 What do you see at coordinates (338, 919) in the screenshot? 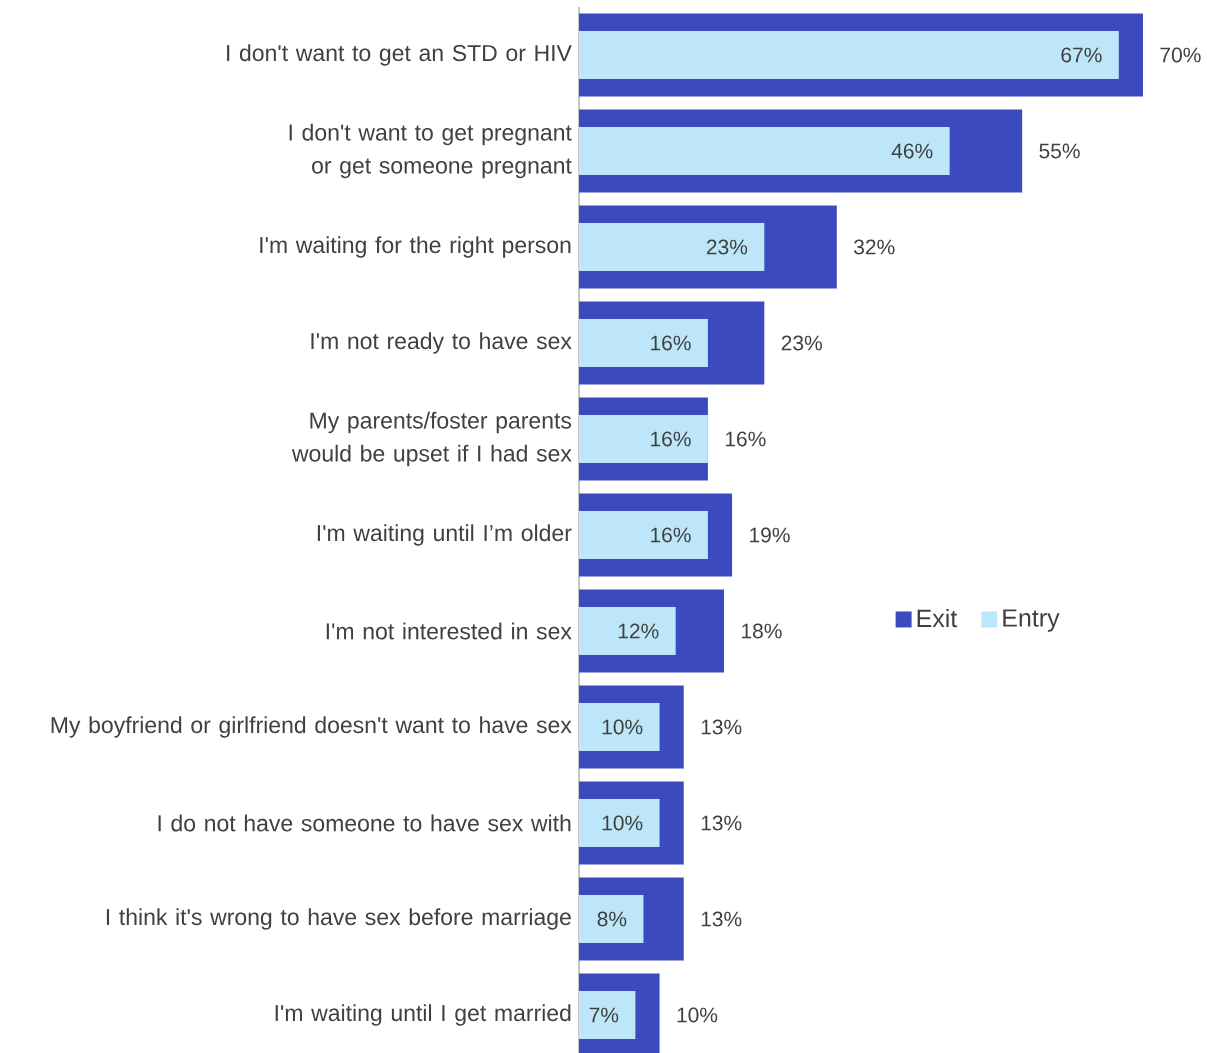
I see `y-tick-label: I think it's wrong to have sex before marriage` at bounding box center [338, 919].